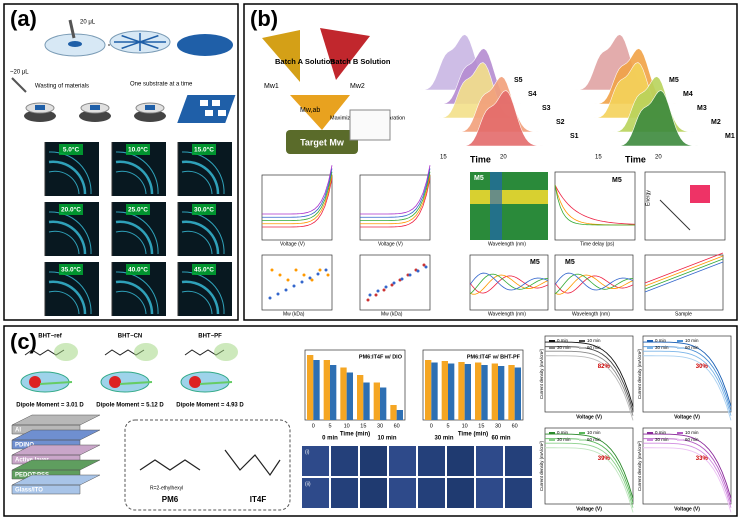  Describe the element at coordinates (515, 426) in the screenshot. I see `label: 60` at that location.